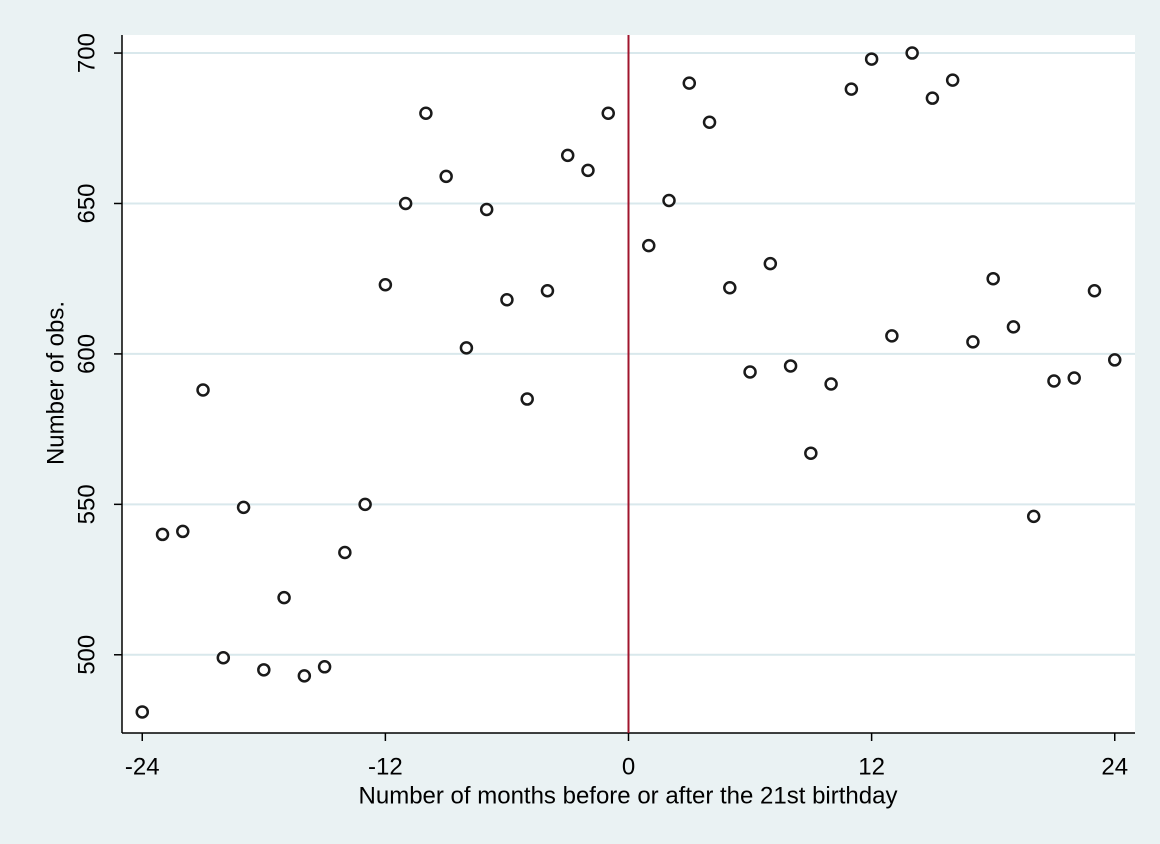 The height and width of the screenshot is (844, 1160). Describe the element at coordinates (142, 766) in the screenshot. I see `x-tick-label: -24` at that location.